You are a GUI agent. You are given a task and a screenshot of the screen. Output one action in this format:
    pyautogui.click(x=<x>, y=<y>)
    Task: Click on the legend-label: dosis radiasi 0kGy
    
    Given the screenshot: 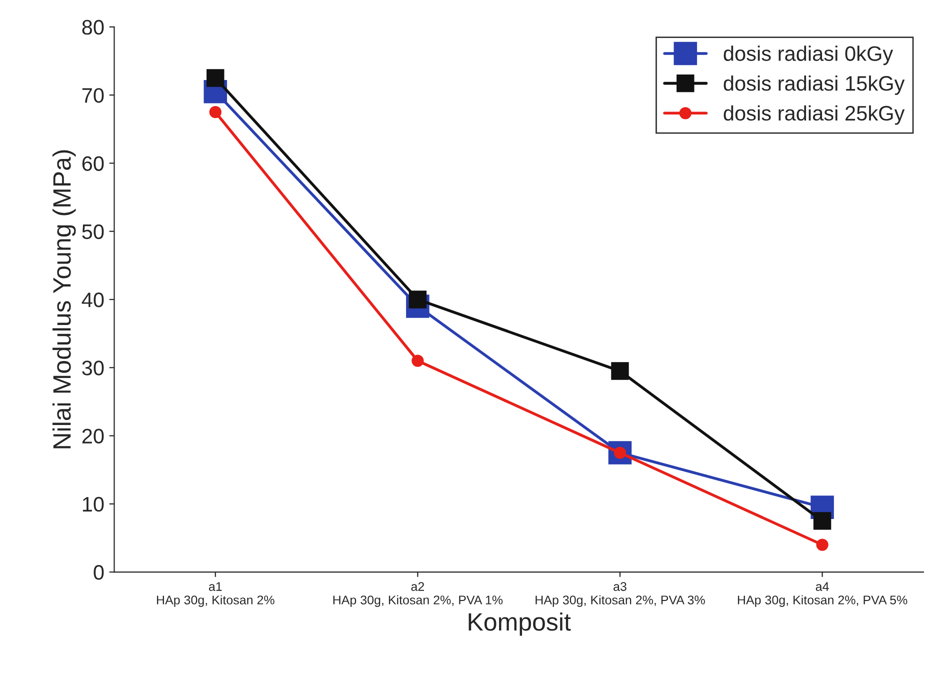 What is the action you would take?
    pyautogui.click(x=809, y=56)
    